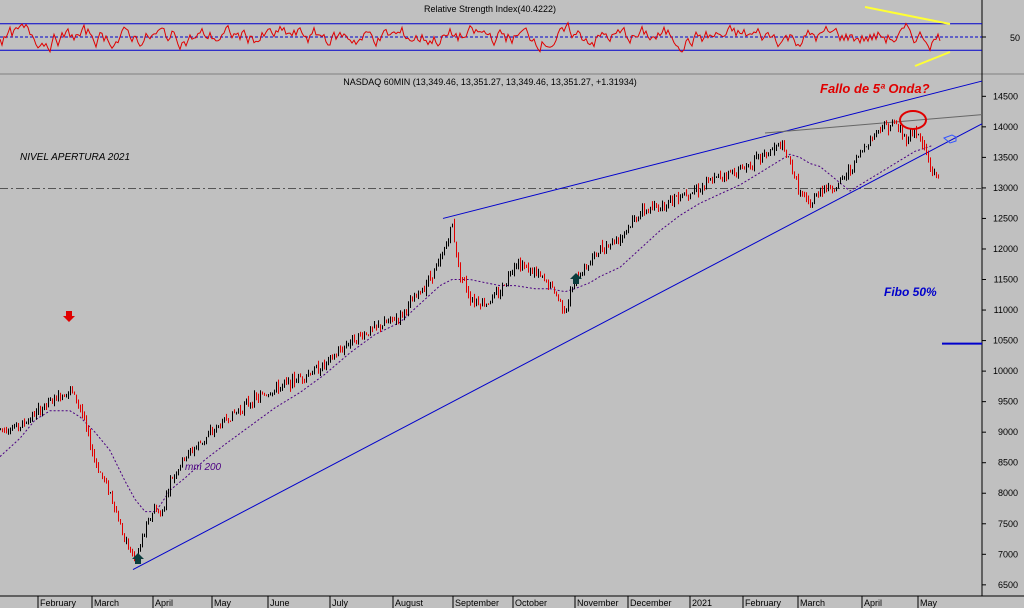 The width and height of the screenshot is (1024, 608). I want to click on x-tick-label: September, so click(477, 603).